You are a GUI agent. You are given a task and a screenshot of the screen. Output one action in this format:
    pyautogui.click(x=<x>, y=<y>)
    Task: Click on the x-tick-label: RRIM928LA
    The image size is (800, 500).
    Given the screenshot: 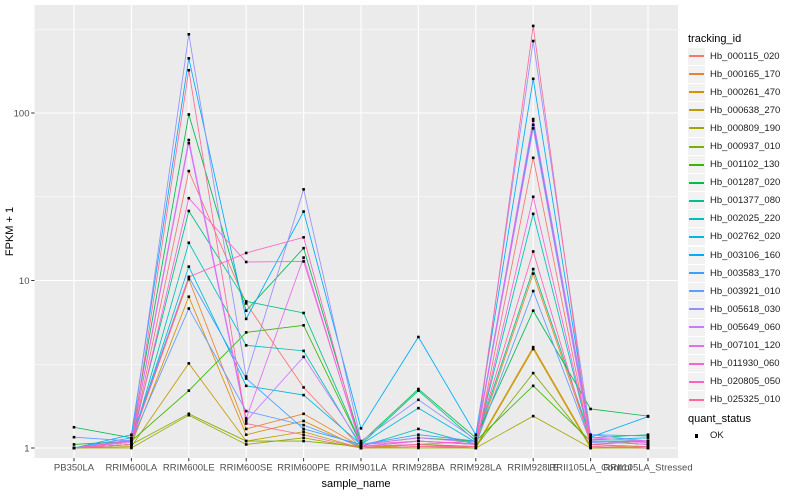 What is the action you would take?
    pyautogui.click(x=476, y=468)
    